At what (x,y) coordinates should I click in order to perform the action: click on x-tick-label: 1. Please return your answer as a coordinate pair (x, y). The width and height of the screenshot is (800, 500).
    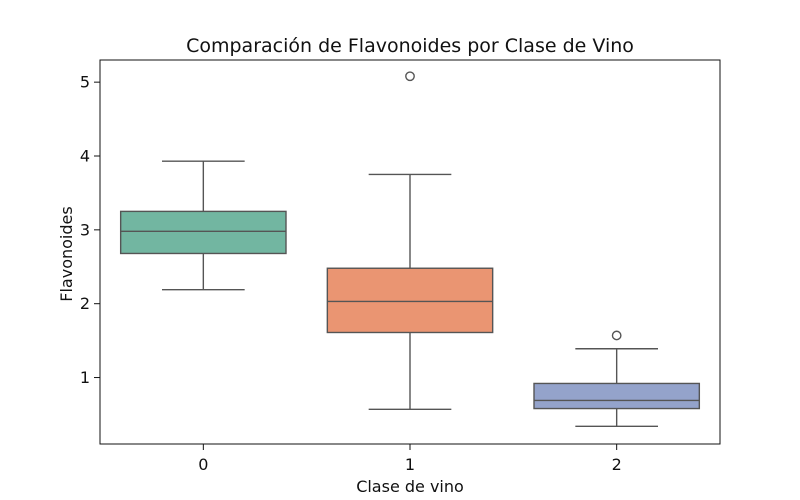
    Looking at the image, I should click on (410, 464).